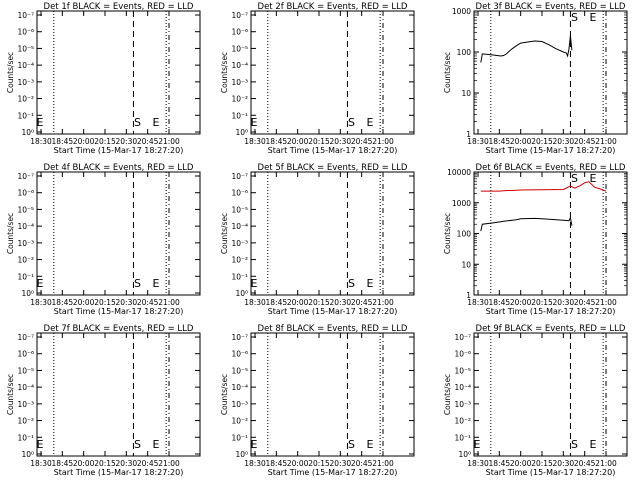  What do you see at coordinates (333, 7) in the screenshot?
I see `panel-title: Det 2f BLACK = Events, RED = LLD` at bounding box center [333, 7].